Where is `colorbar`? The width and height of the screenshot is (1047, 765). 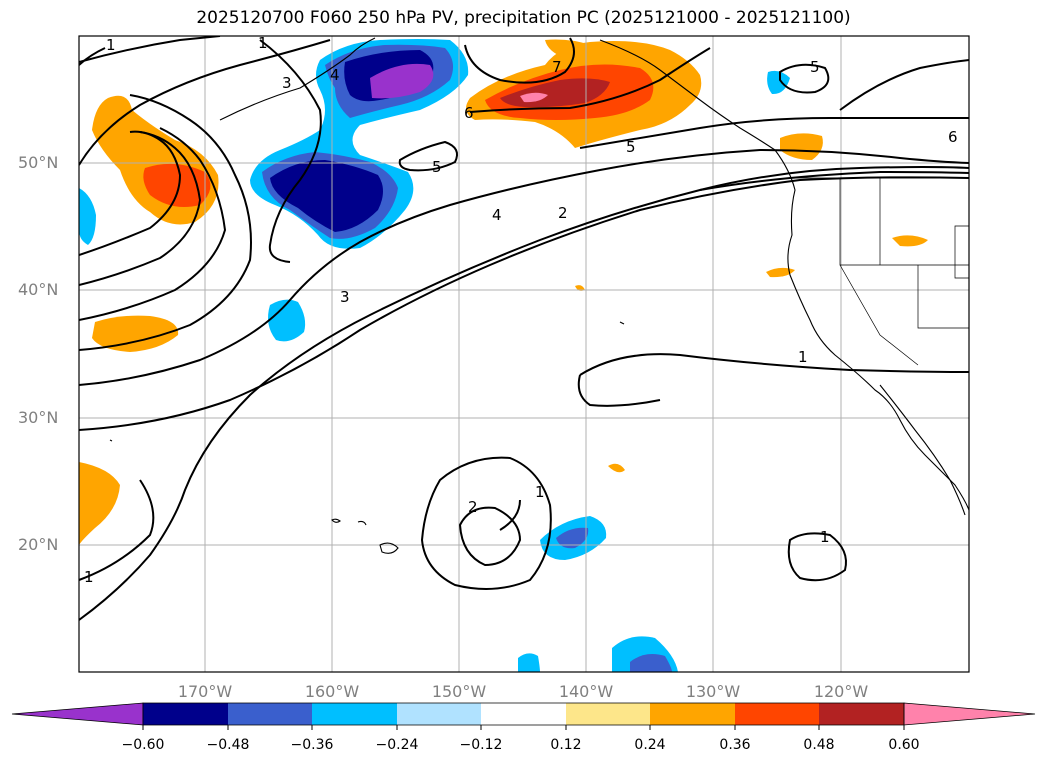 colorbar is located at coordinates (523, 716).